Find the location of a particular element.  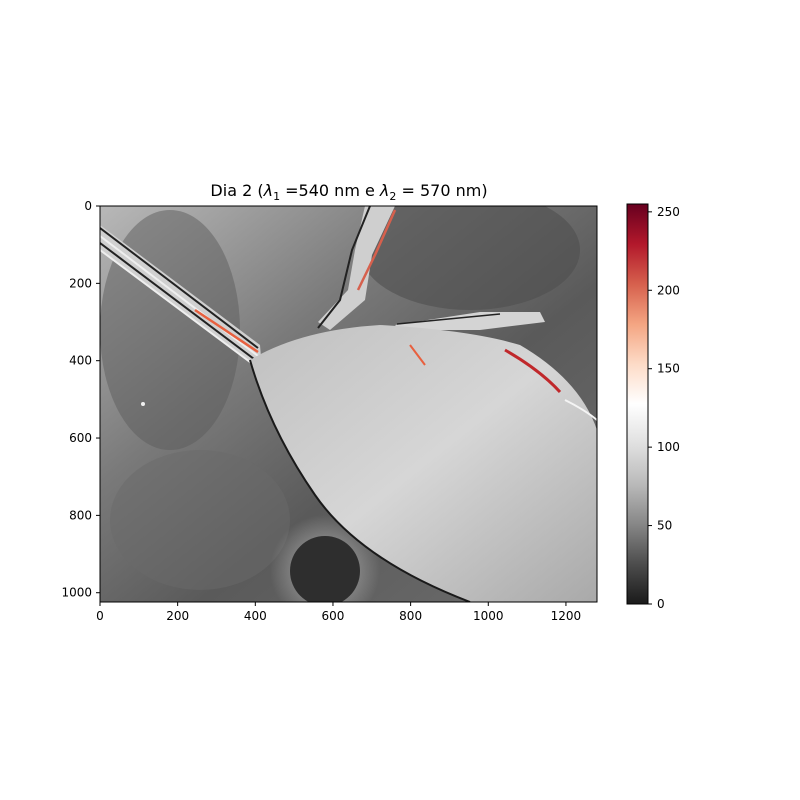

y-axis: 0 200 400 600 800 1000 is located at coordinates (80, 399).